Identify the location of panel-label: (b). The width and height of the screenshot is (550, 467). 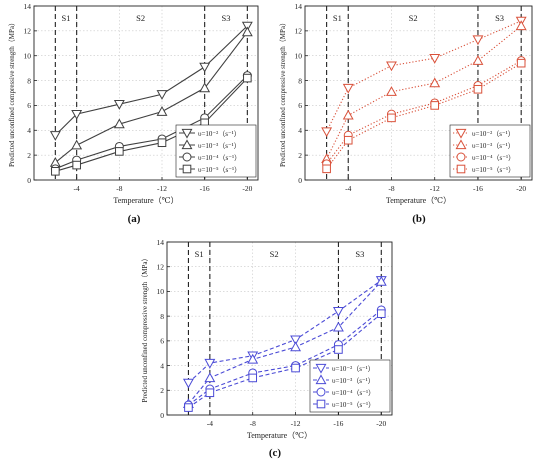
(419, 219).